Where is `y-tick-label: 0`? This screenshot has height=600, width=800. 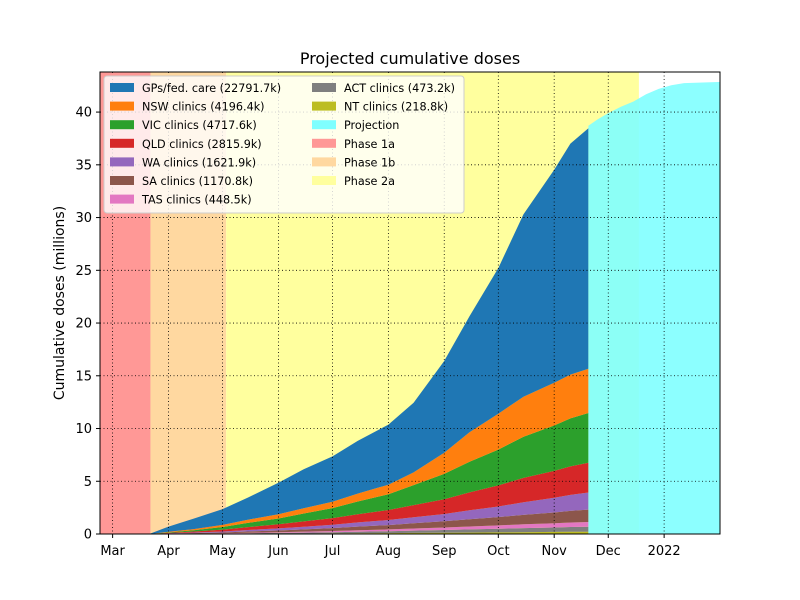 y-tick-label: 0 is located at coordinates (88, 535).